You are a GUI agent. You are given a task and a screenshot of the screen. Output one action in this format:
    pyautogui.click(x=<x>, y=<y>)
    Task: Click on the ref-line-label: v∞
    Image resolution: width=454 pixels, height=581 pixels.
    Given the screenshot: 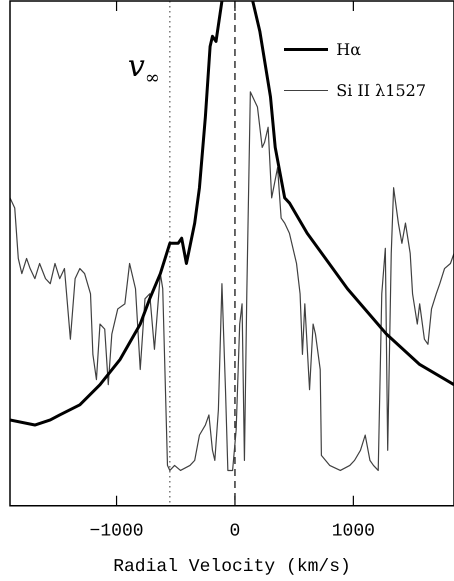 What is the action you would take?
    pyautogui.click(x=144, y=68)
    